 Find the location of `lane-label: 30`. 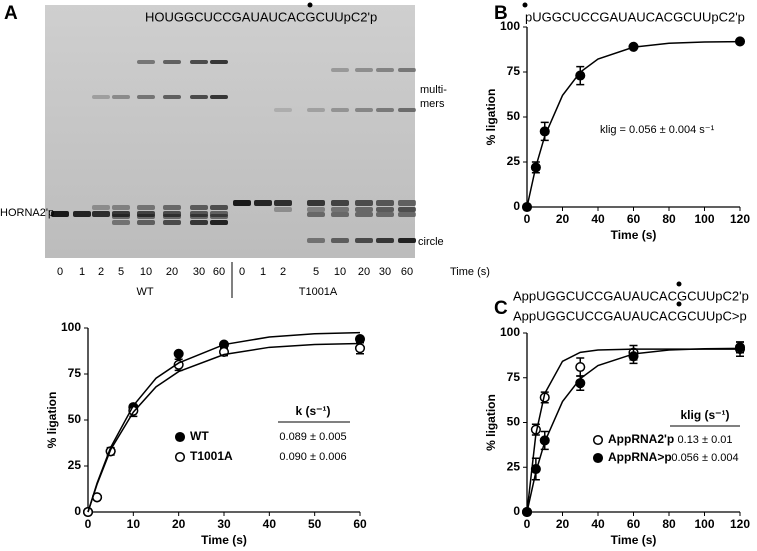

lane-label: 30 is located at coordinates (385, 272).